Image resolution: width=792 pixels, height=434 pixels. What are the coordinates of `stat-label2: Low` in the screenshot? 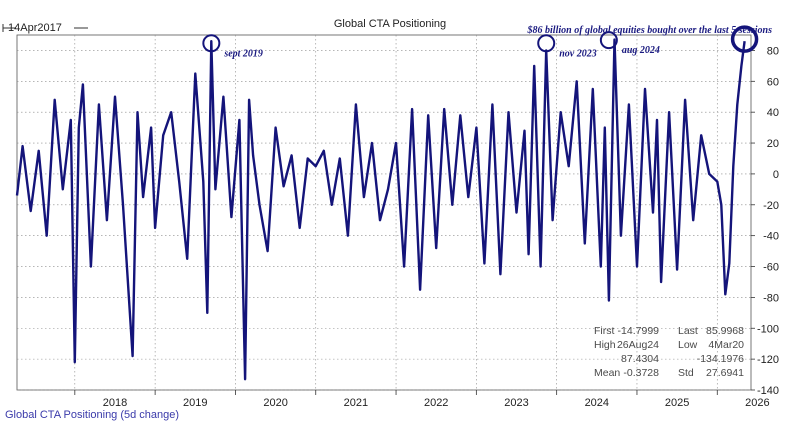 It's located at (688, 345).